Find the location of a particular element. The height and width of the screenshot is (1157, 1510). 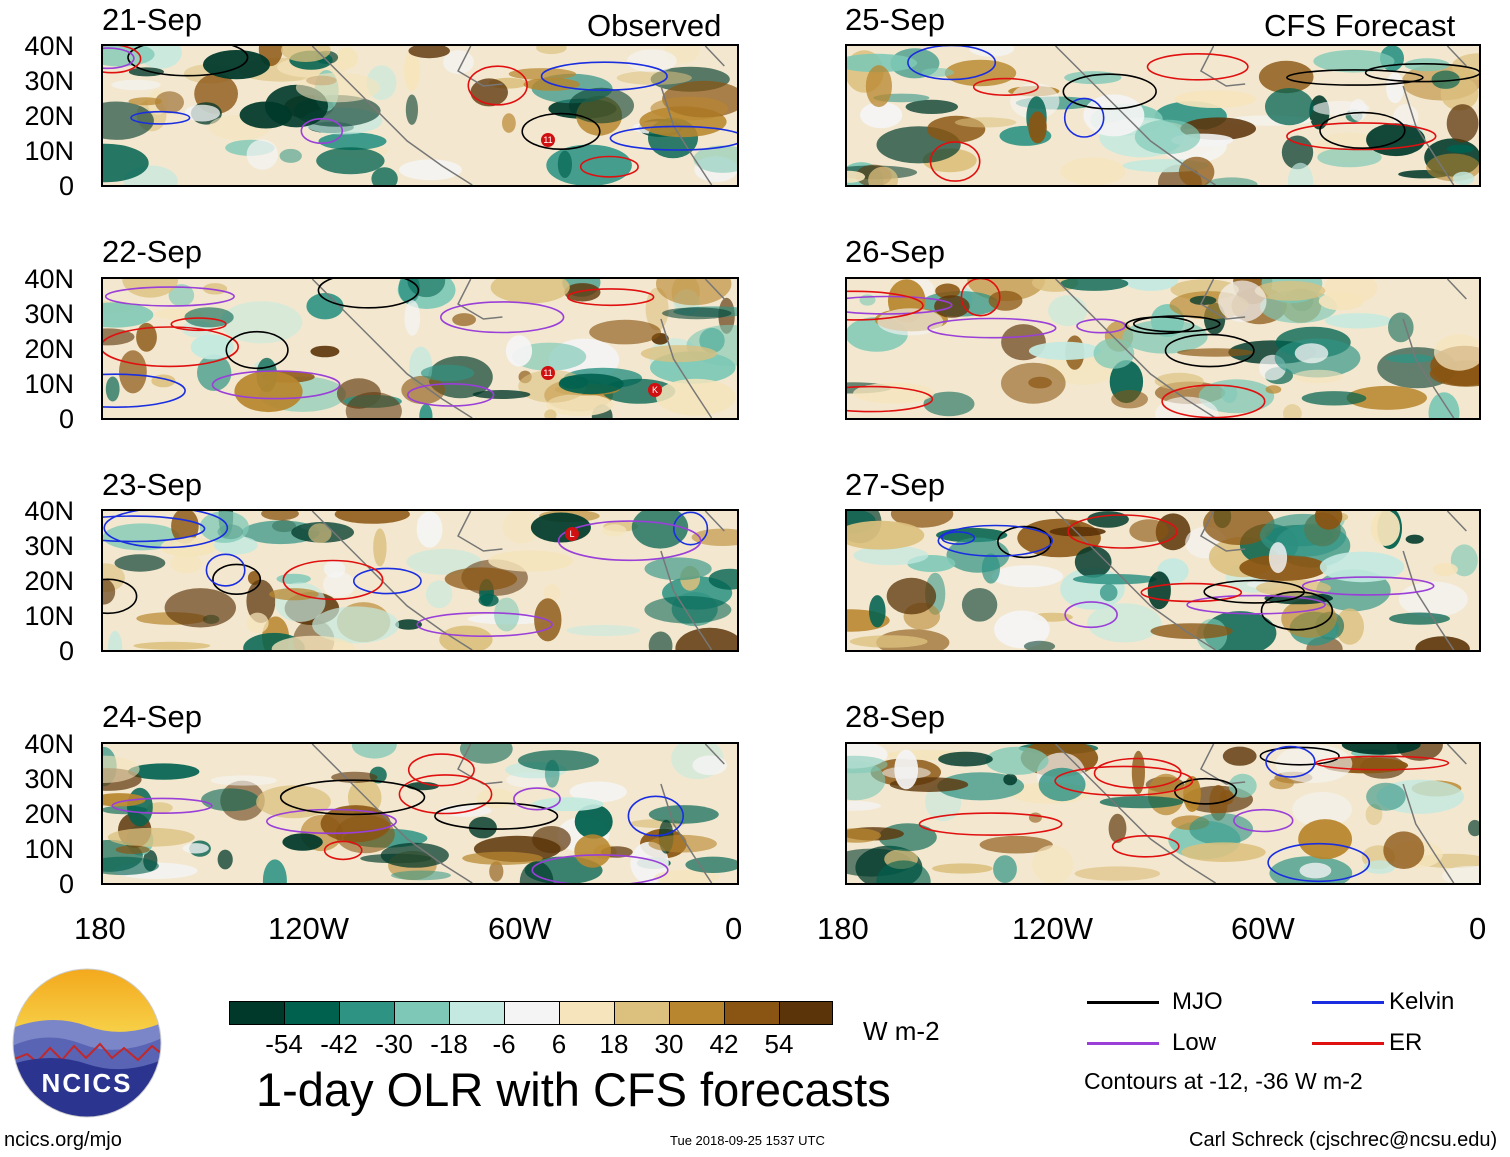

lat-label: 20N is located at coordinates (49, 581).